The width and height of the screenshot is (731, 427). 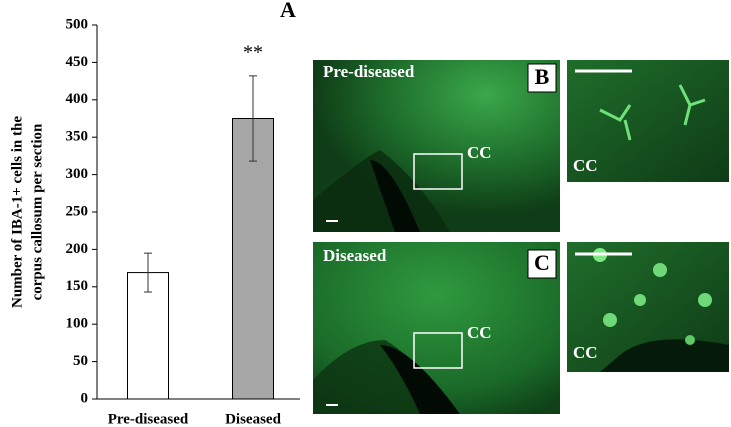 I want to click on y-tick-label: 150, so click(x=77, y=286).